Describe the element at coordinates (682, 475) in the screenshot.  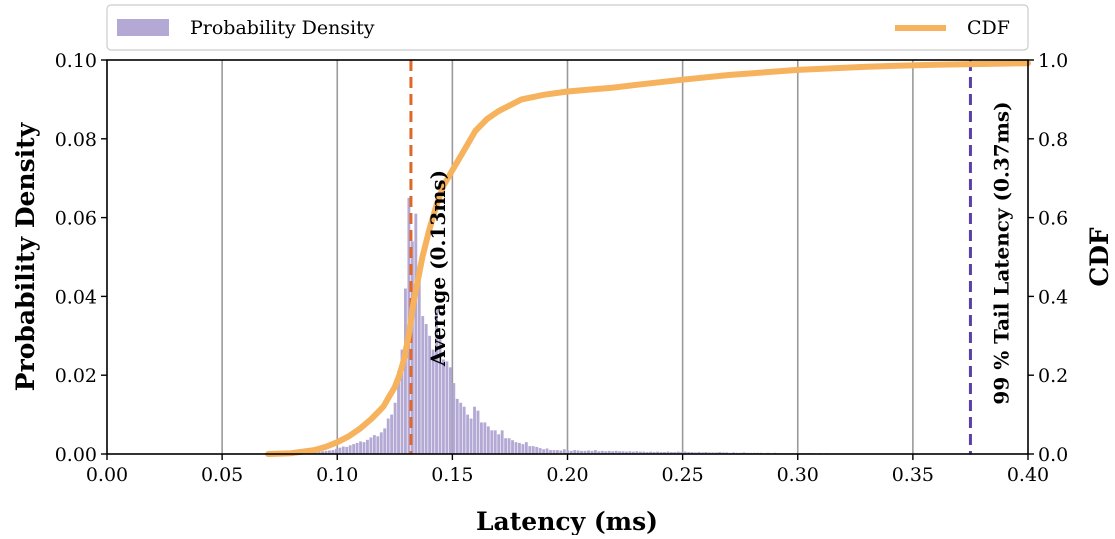
I see `x-tick-label: 0.25` at that location.